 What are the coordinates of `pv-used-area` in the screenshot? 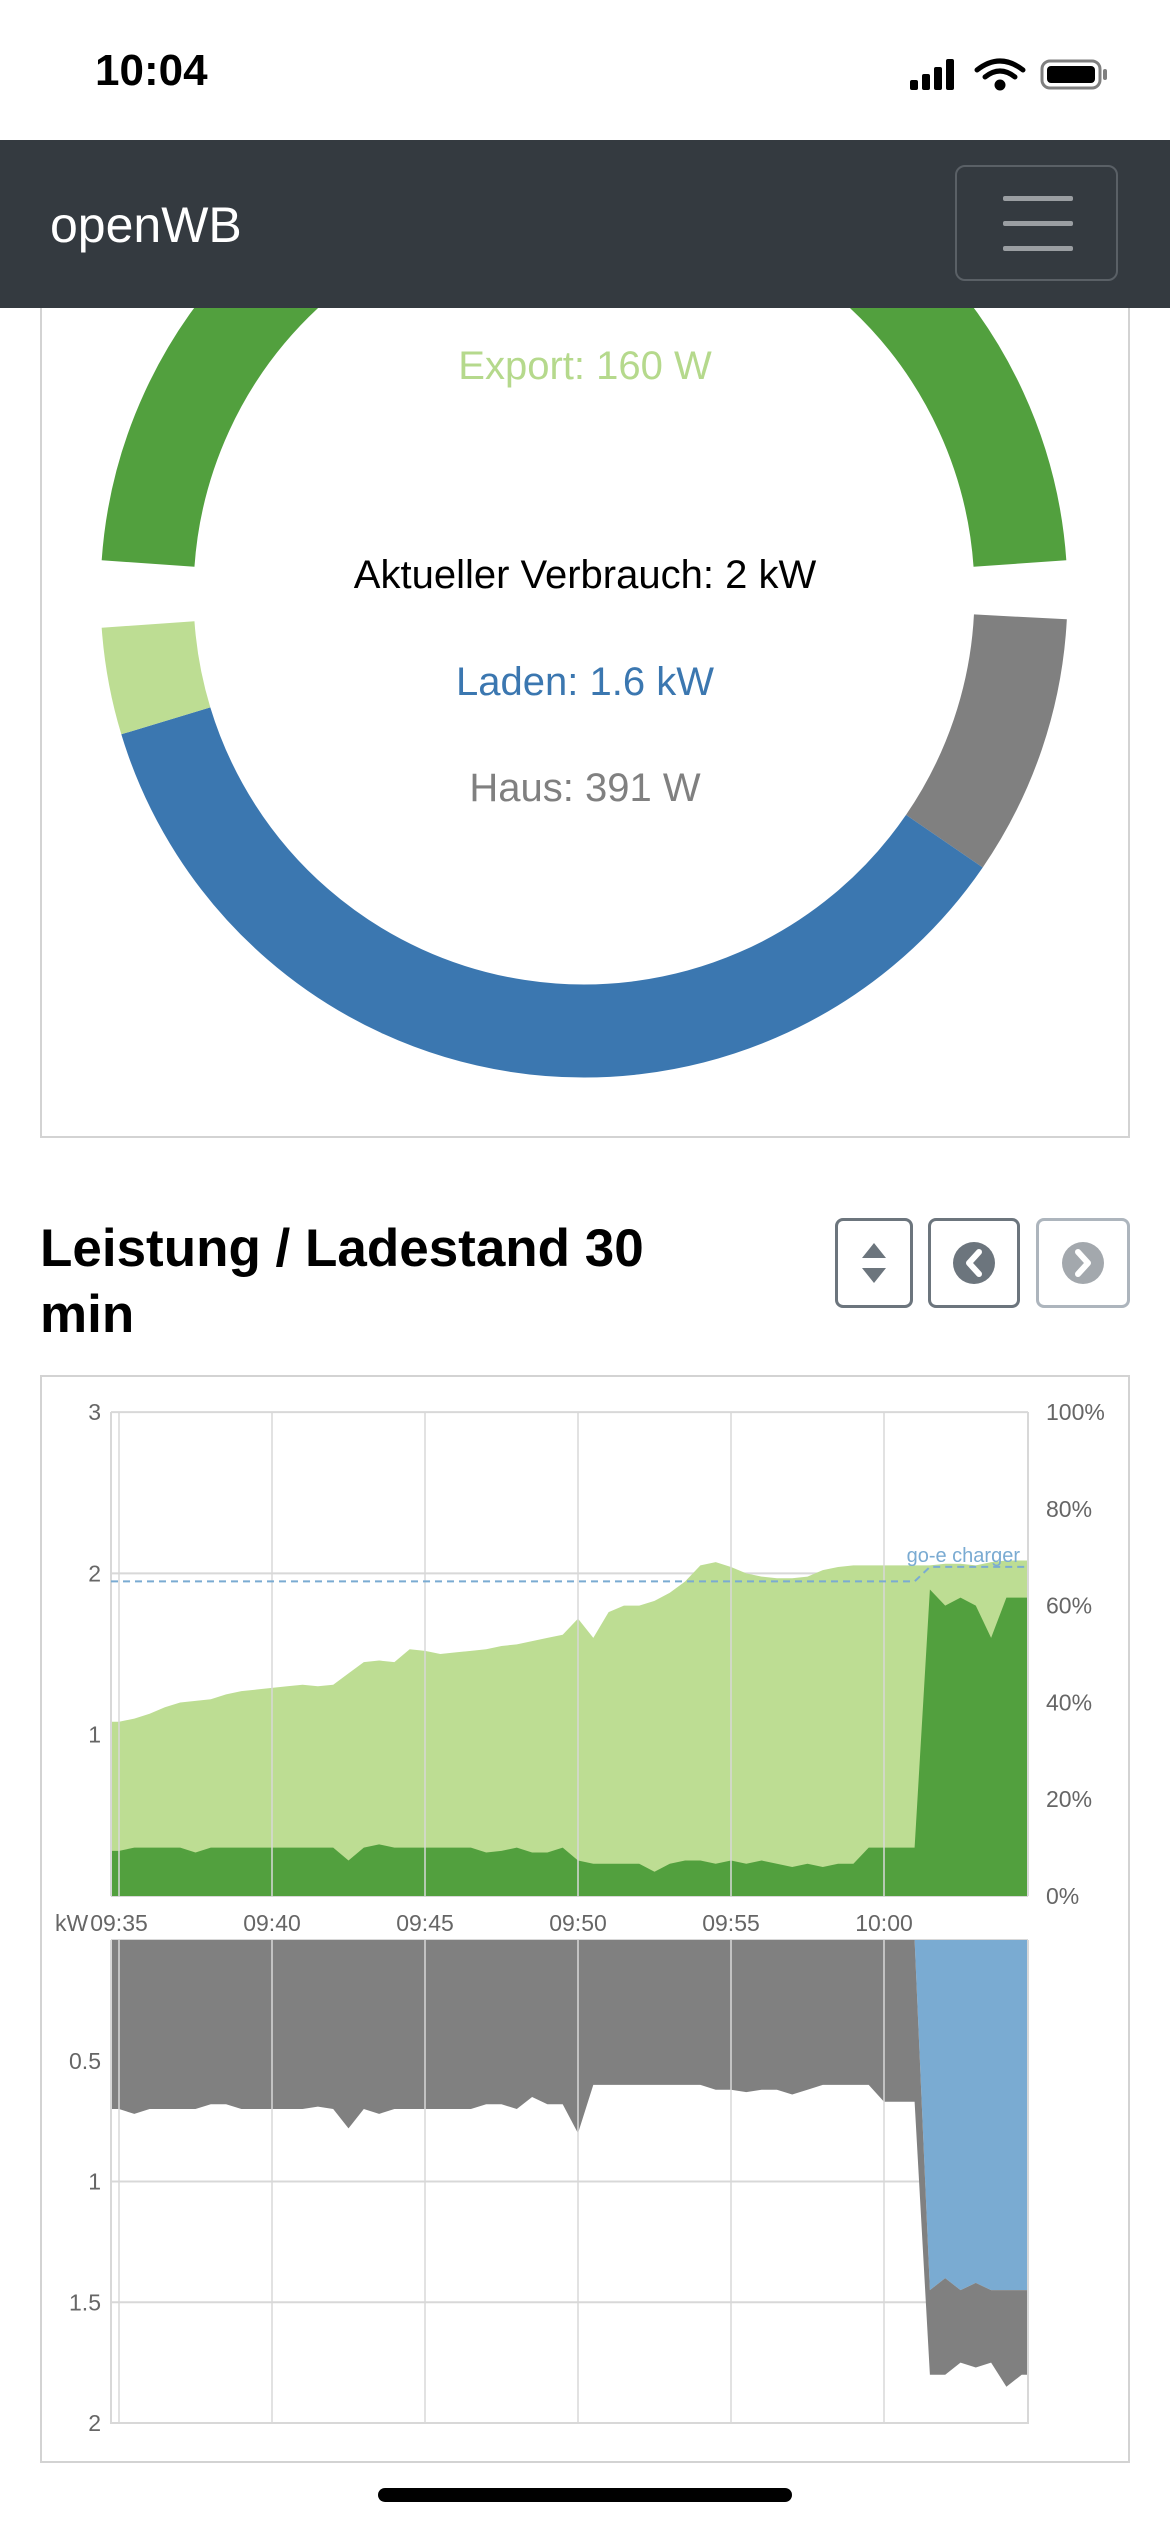 It's located at (569, 1742).